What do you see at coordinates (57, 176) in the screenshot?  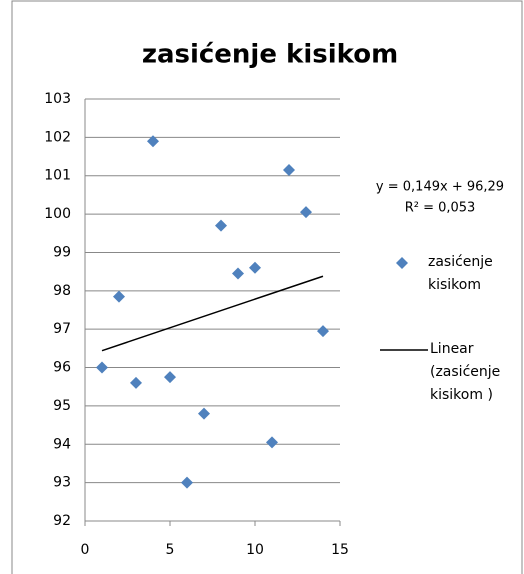 I see `y-tick-label: 101` at bounding box center [57, 176].